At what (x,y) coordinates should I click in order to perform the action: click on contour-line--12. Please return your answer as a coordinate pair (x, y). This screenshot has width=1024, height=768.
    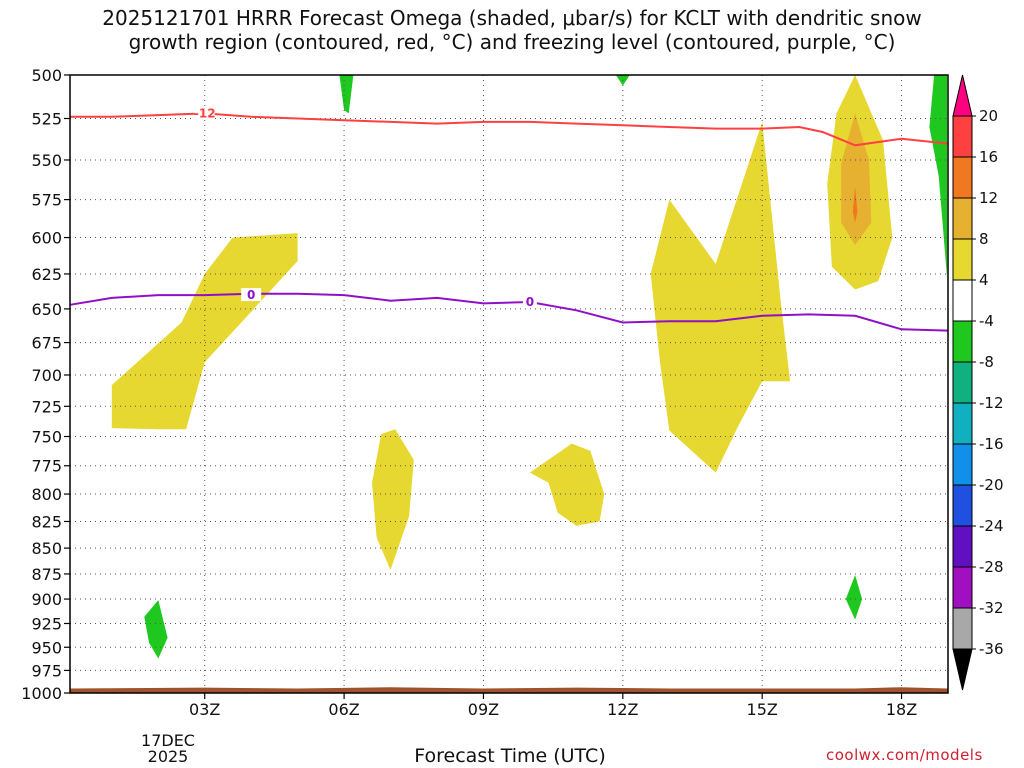
    Looking at the image, I should click on (509, 129).